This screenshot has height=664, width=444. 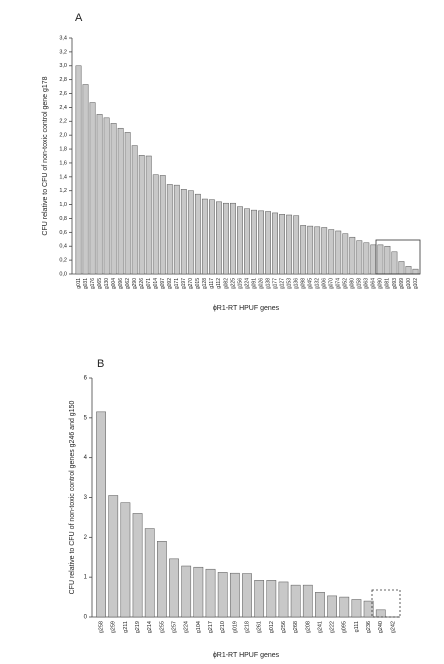 I want to click on y-tick-label: 3, so click(x=86, y=498).